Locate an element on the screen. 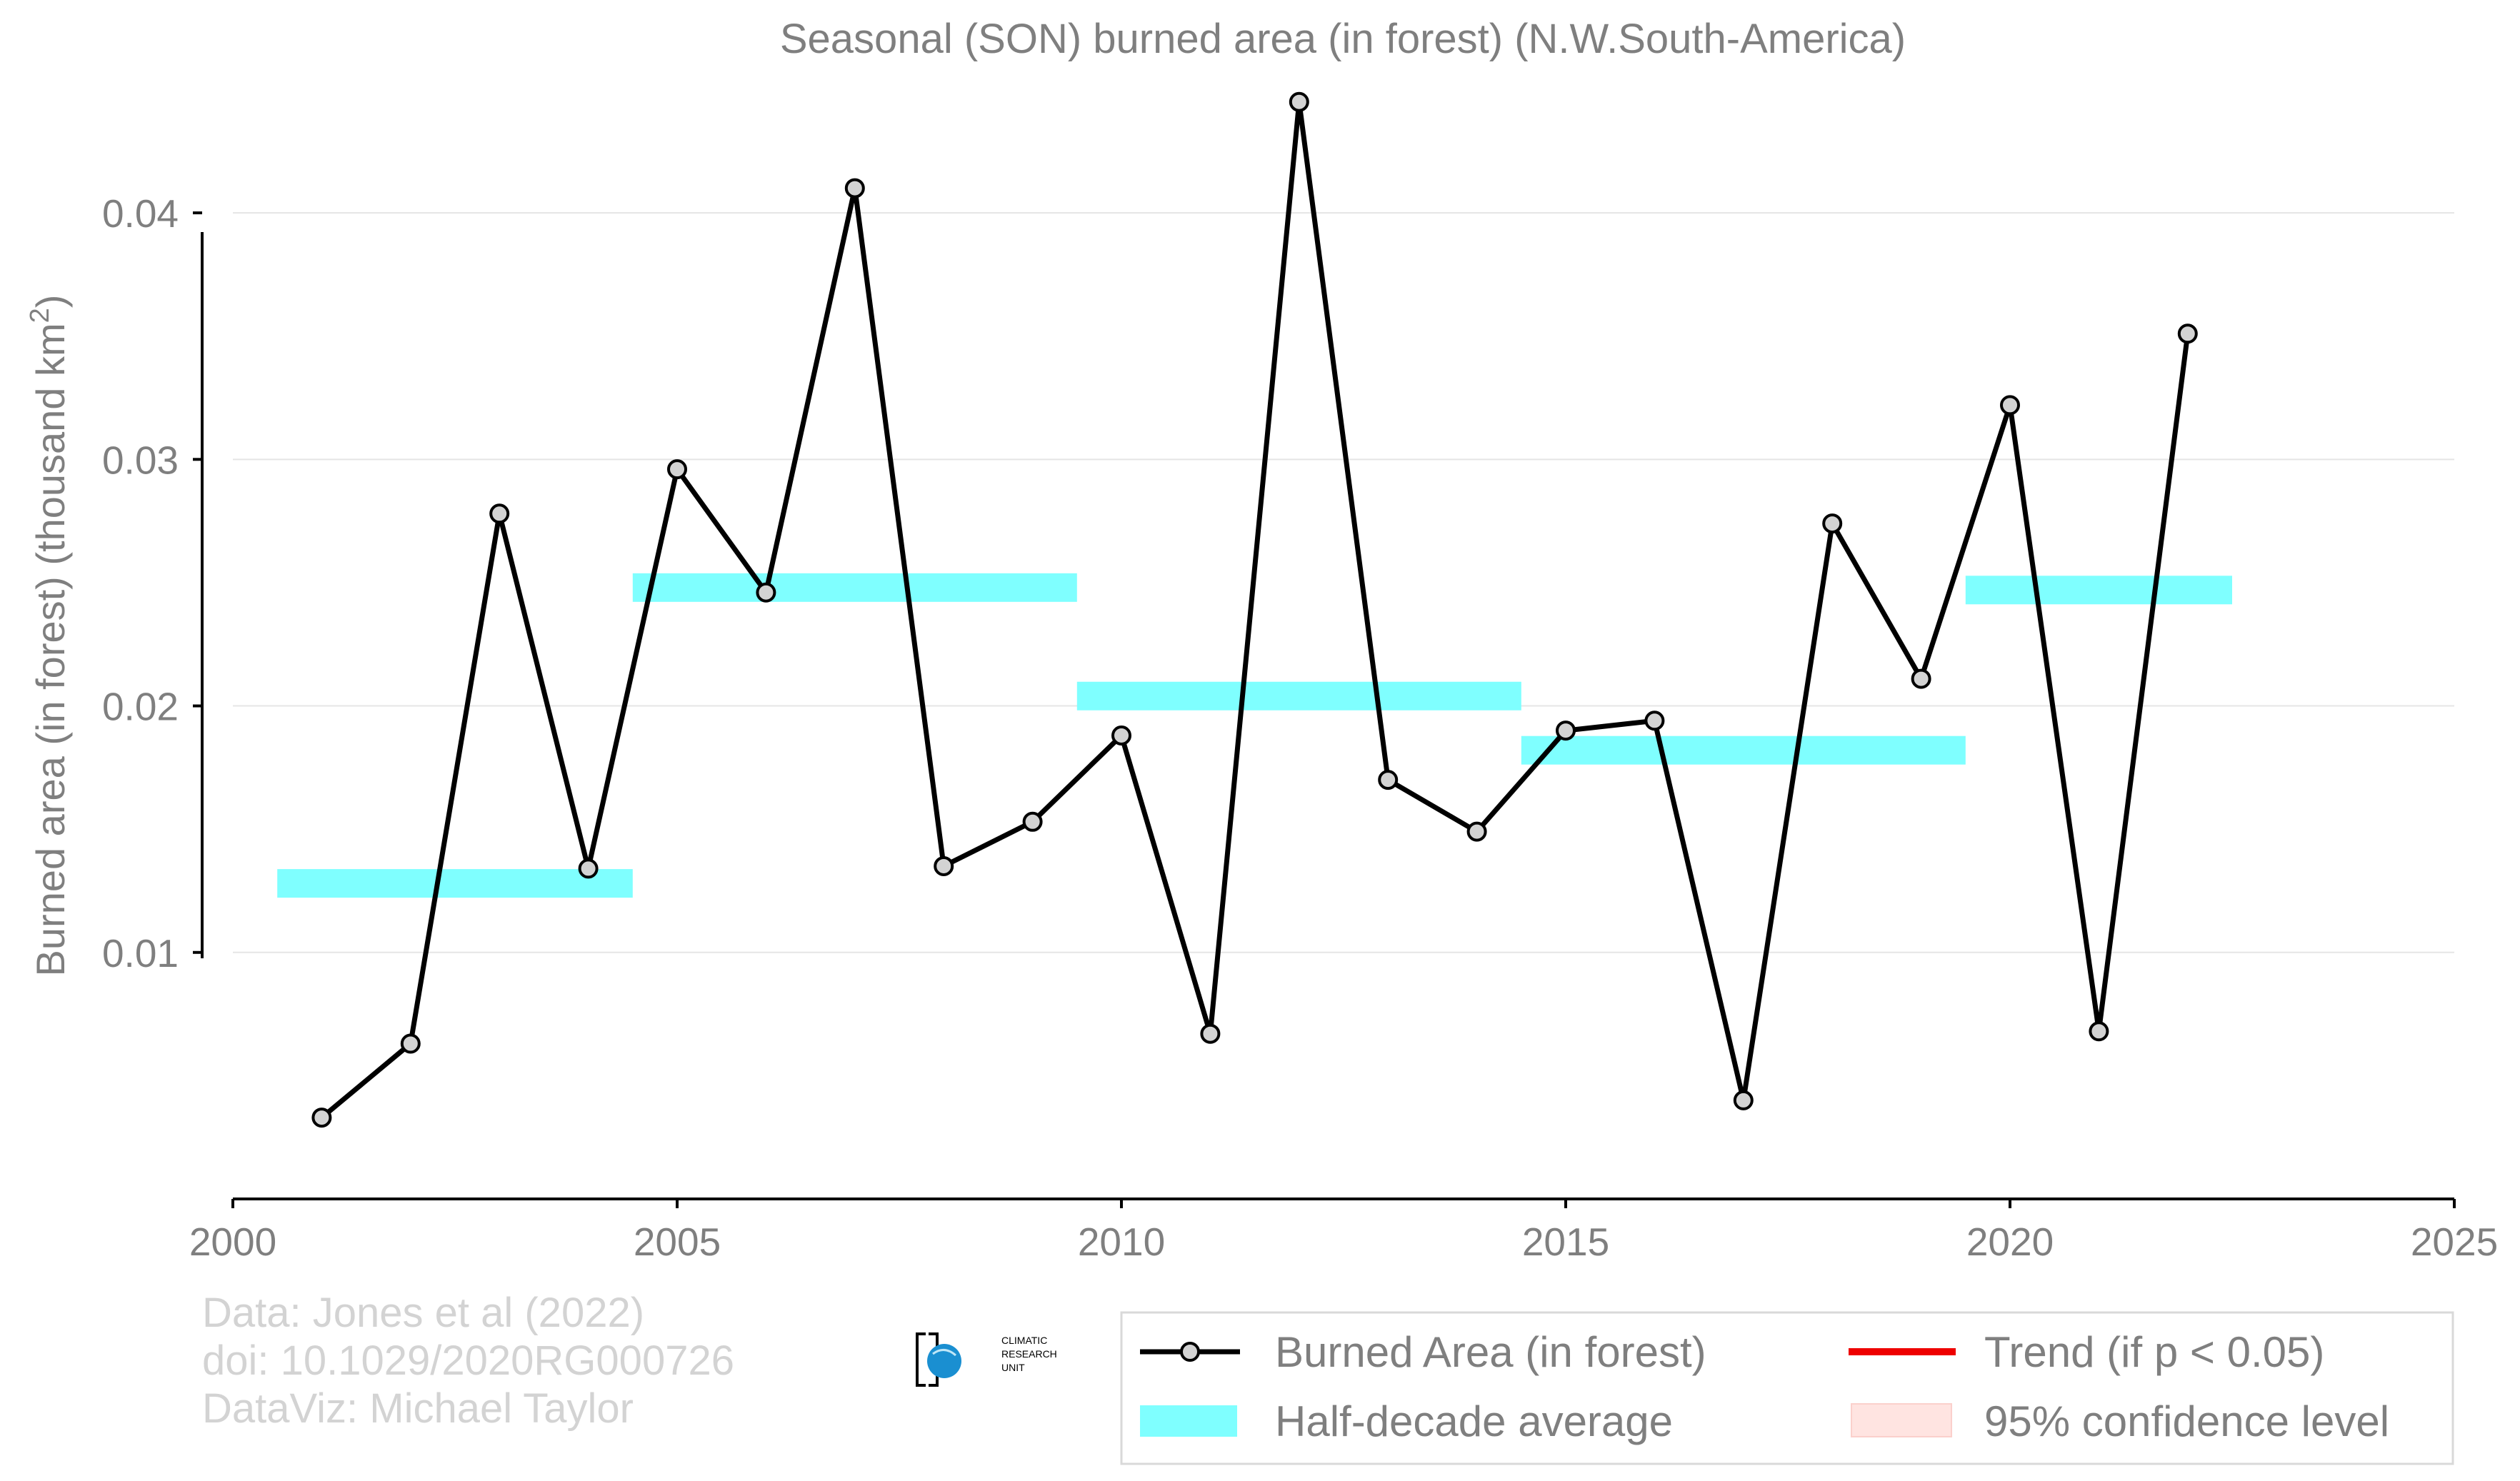  legend-box is located at coordinates (1787, 1388).